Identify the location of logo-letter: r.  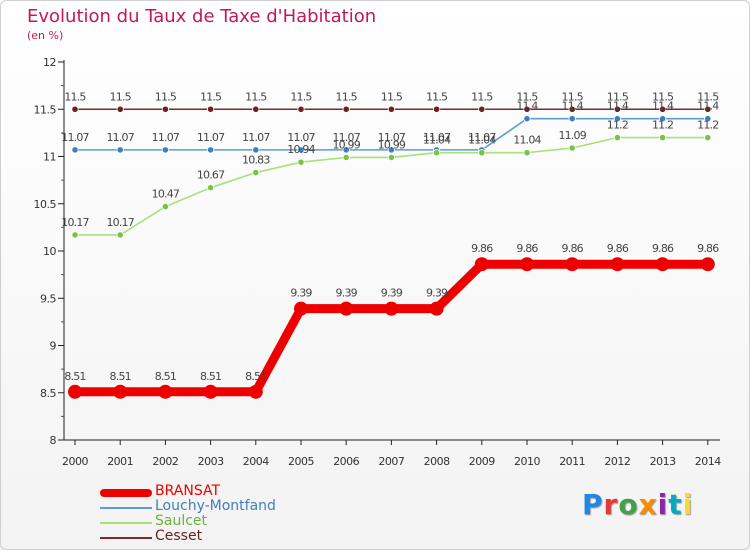
(611, 504).